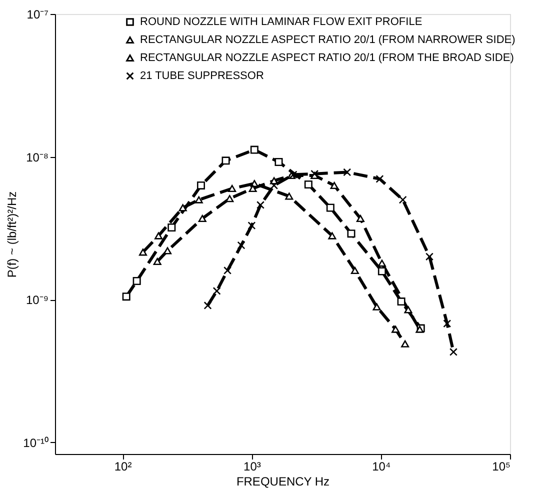  I want to click on x-tick-label: 10³, so click(252, 467).